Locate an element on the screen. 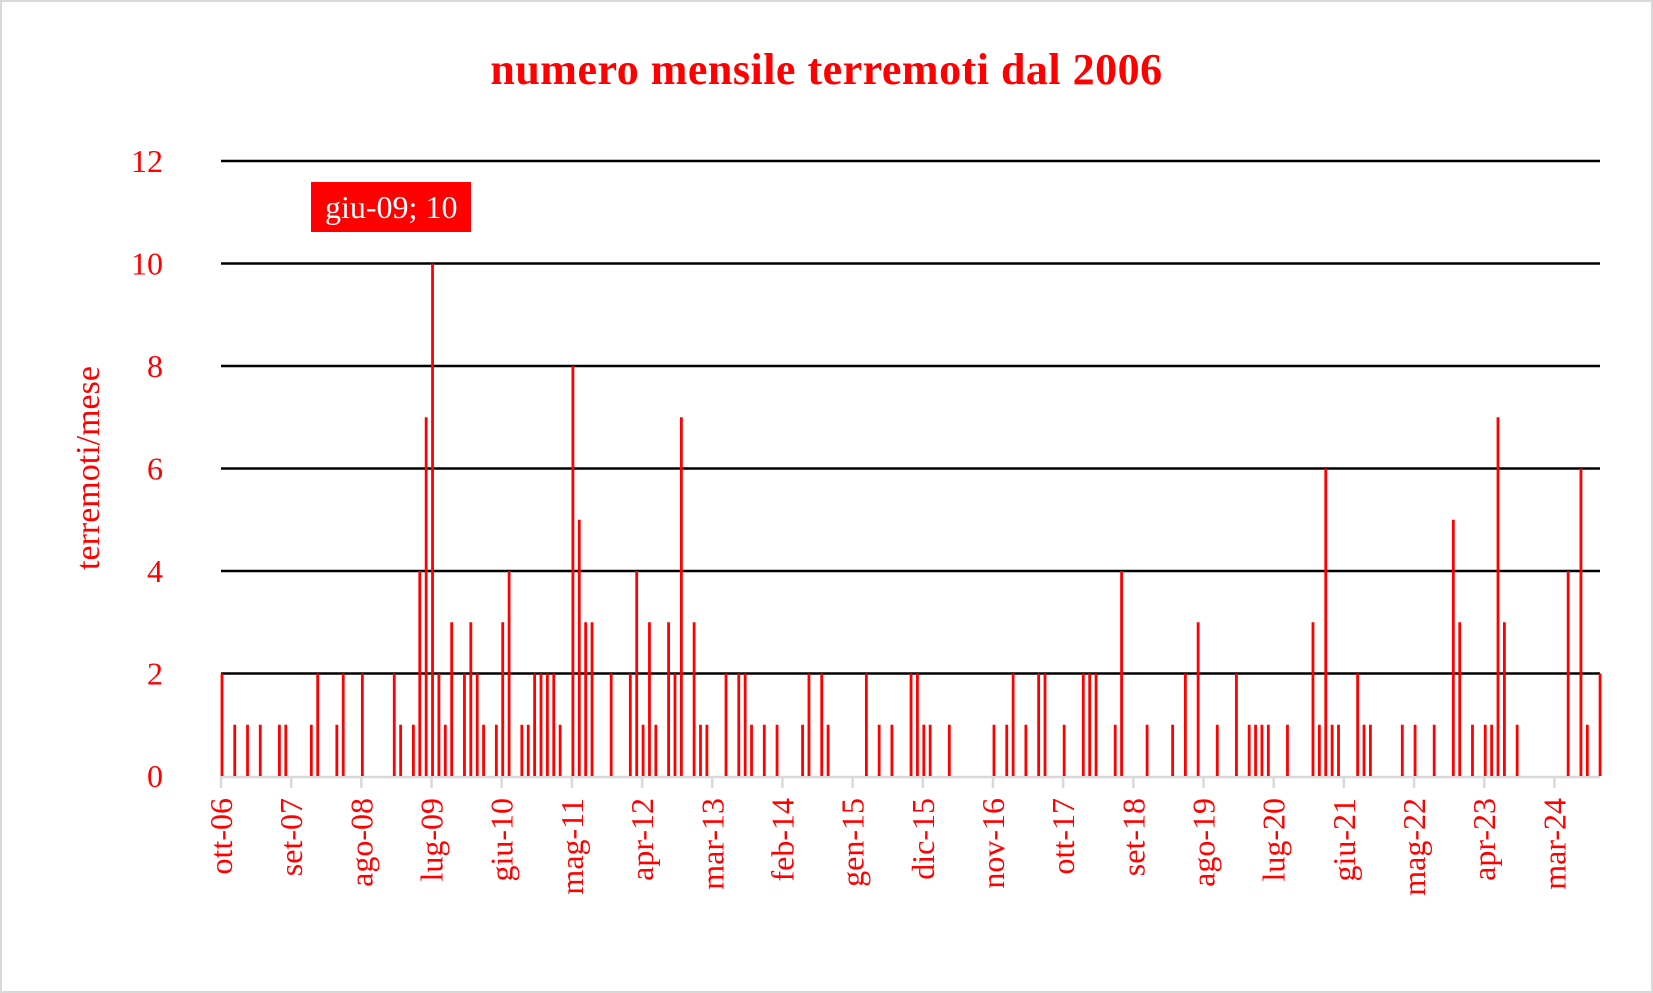  y-tick-label: 2 is located at coordinates (155, 674).